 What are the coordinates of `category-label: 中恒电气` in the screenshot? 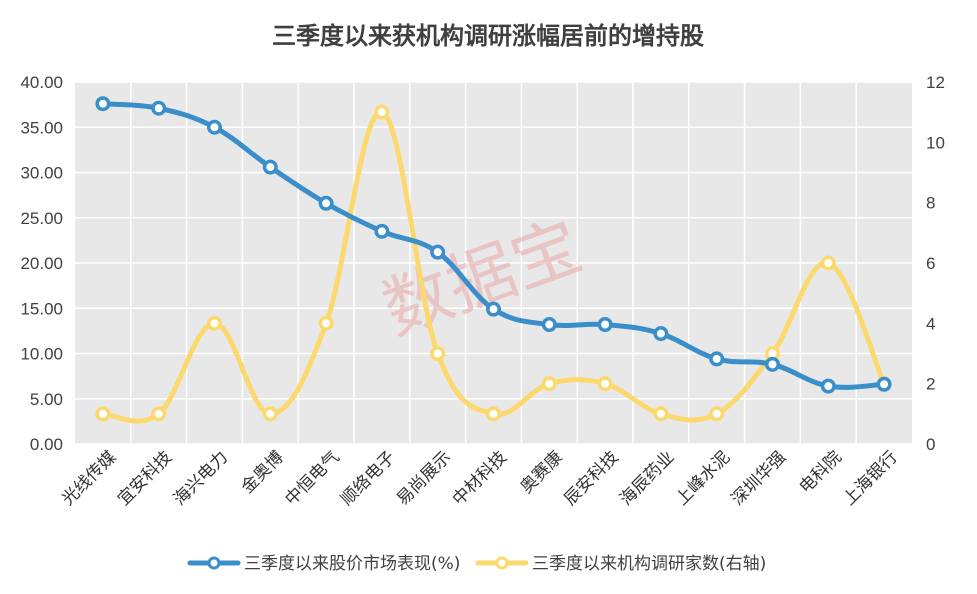 It's located at (312, 478).